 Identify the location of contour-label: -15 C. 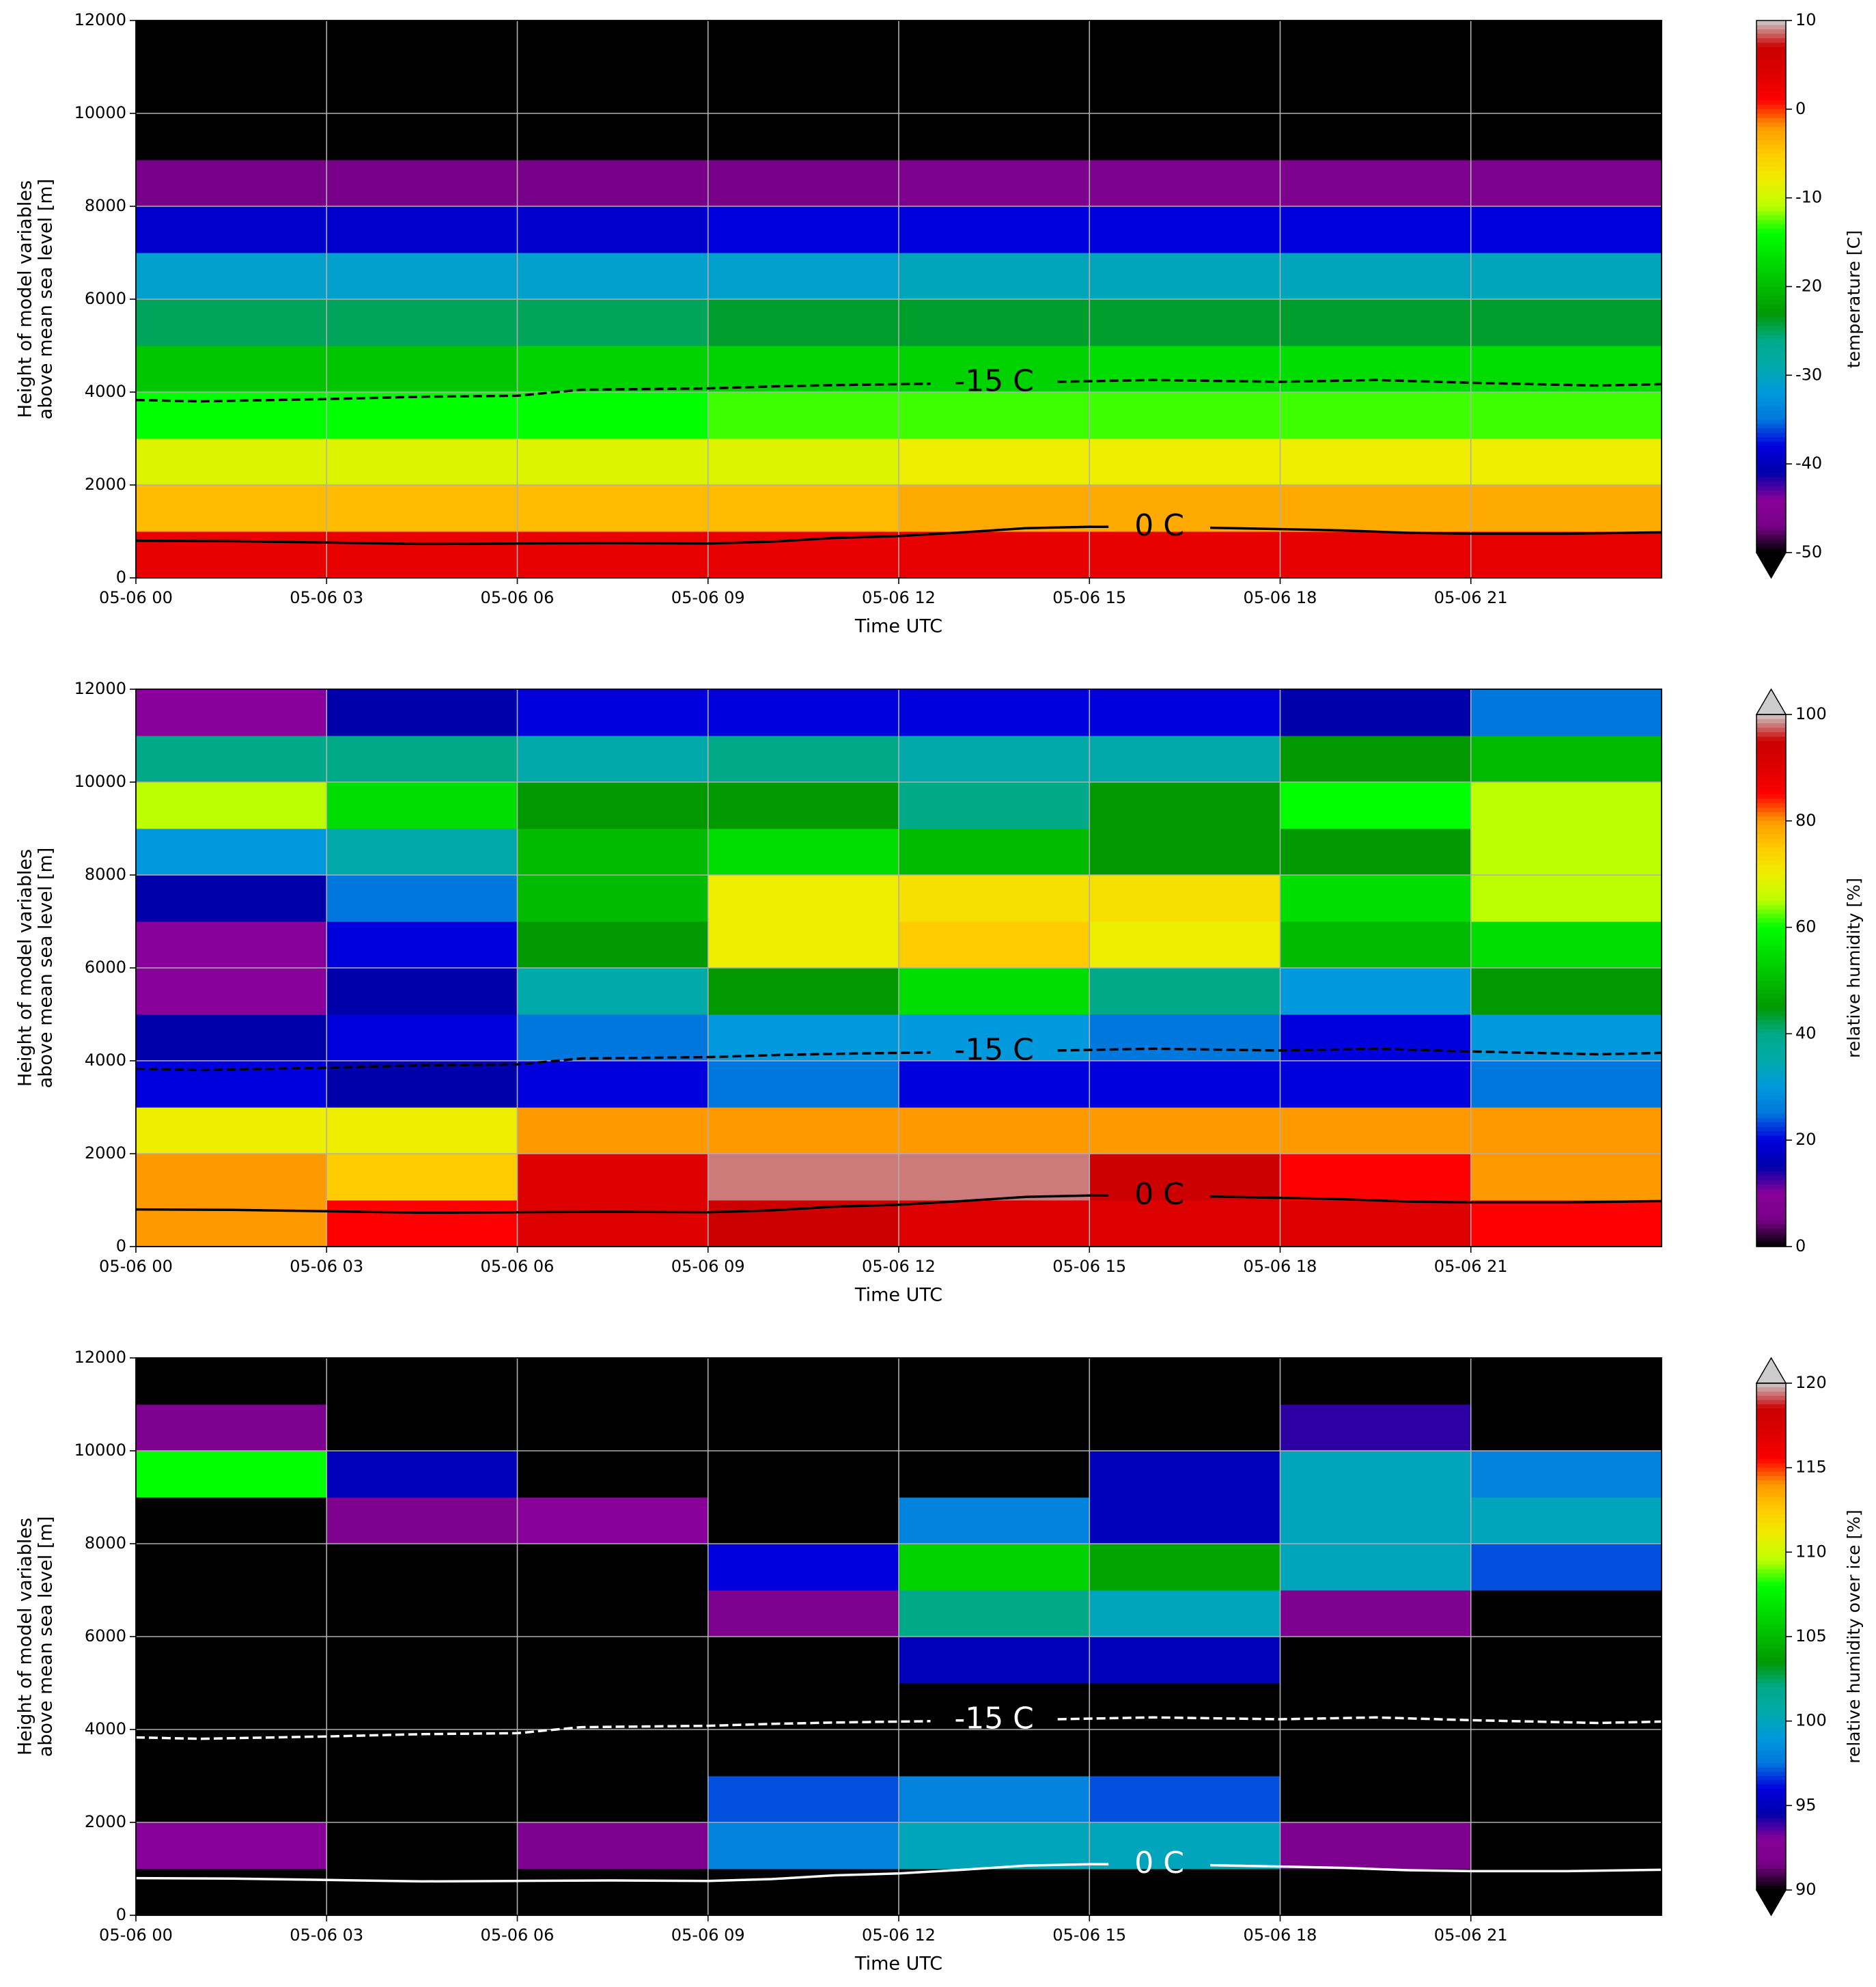
(994, 1718).